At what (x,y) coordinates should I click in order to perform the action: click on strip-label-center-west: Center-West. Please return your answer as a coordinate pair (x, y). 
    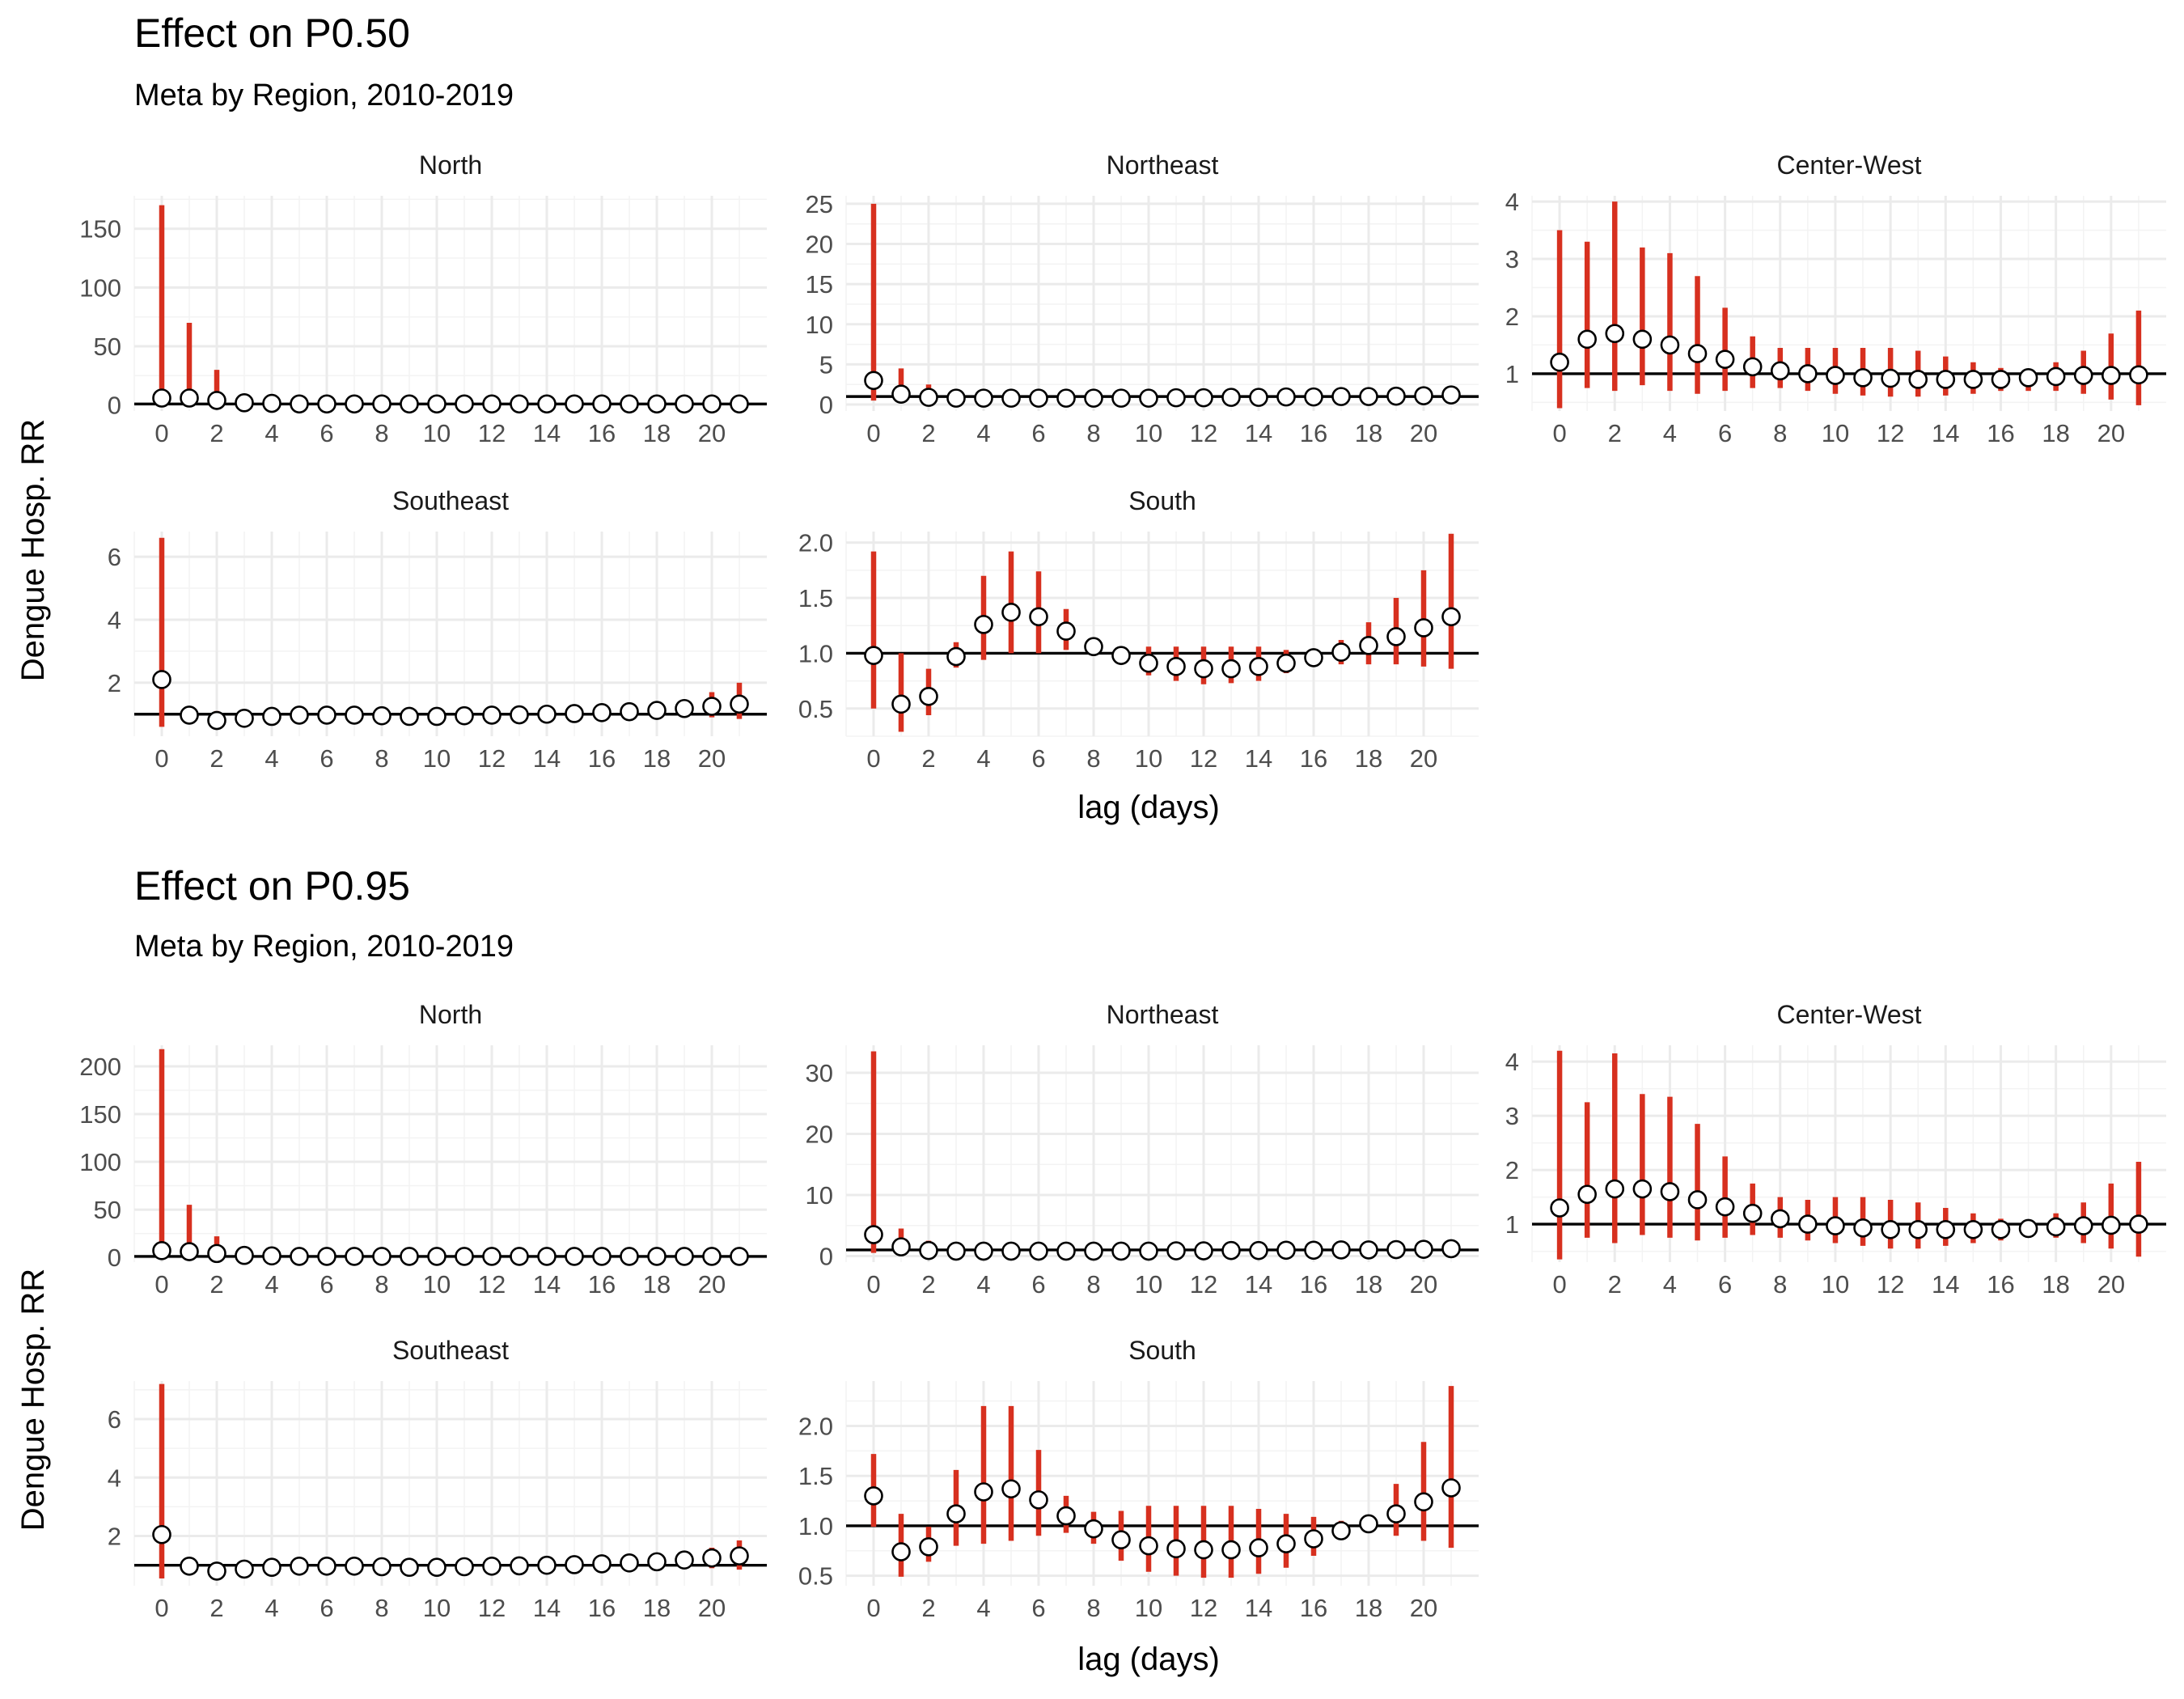
    Looking at the image, I should click on (1849, 1014).